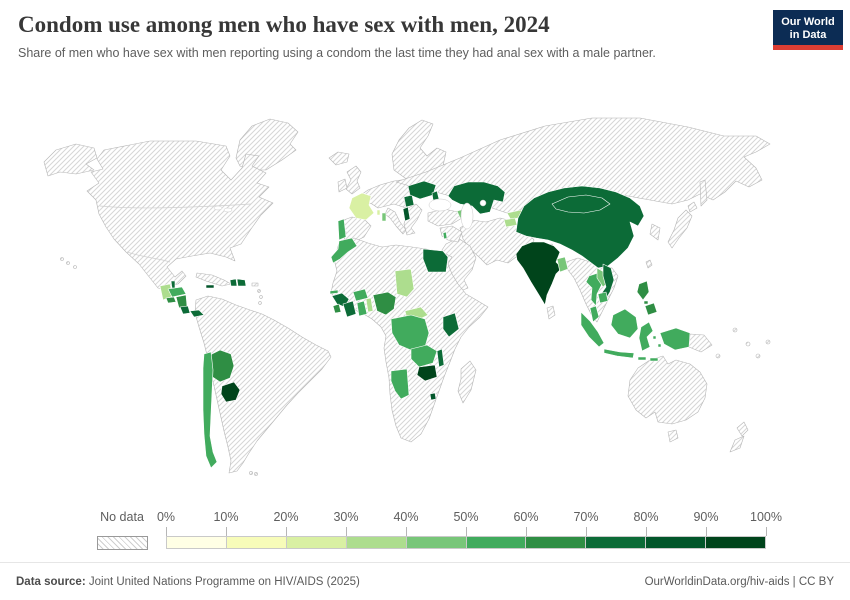 Image resolution: width=850 pixels, height=600 pixels. I want to click on landmass-cuba, so click(213, 279).